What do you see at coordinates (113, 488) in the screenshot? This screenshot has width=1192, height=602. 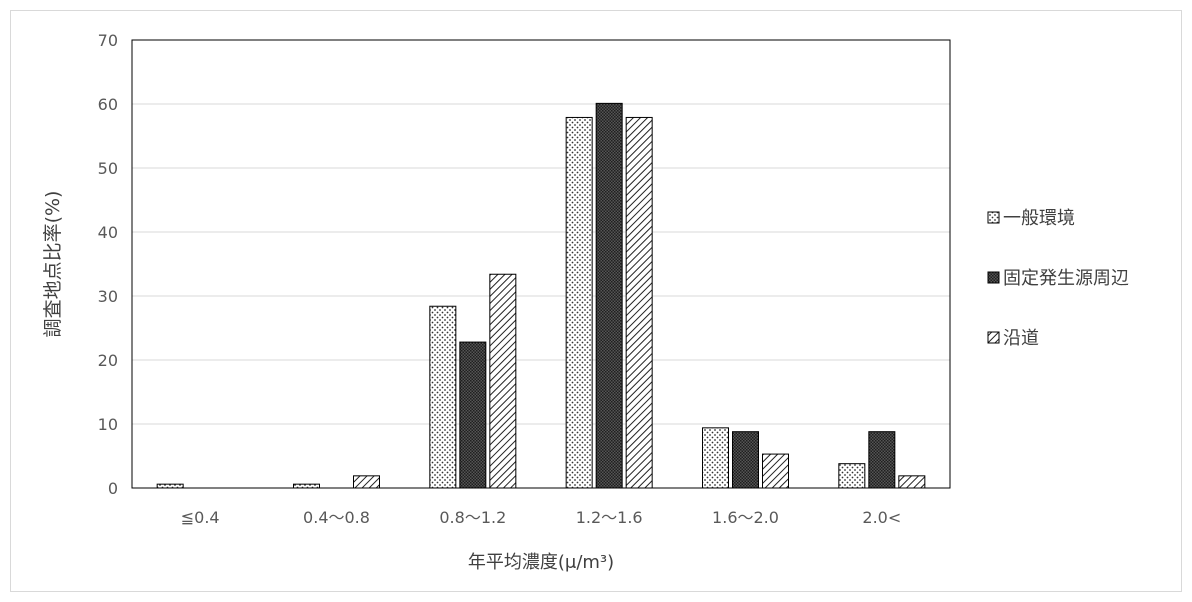 I see `y-tick-label: 0` at bounding box center [113, 488].